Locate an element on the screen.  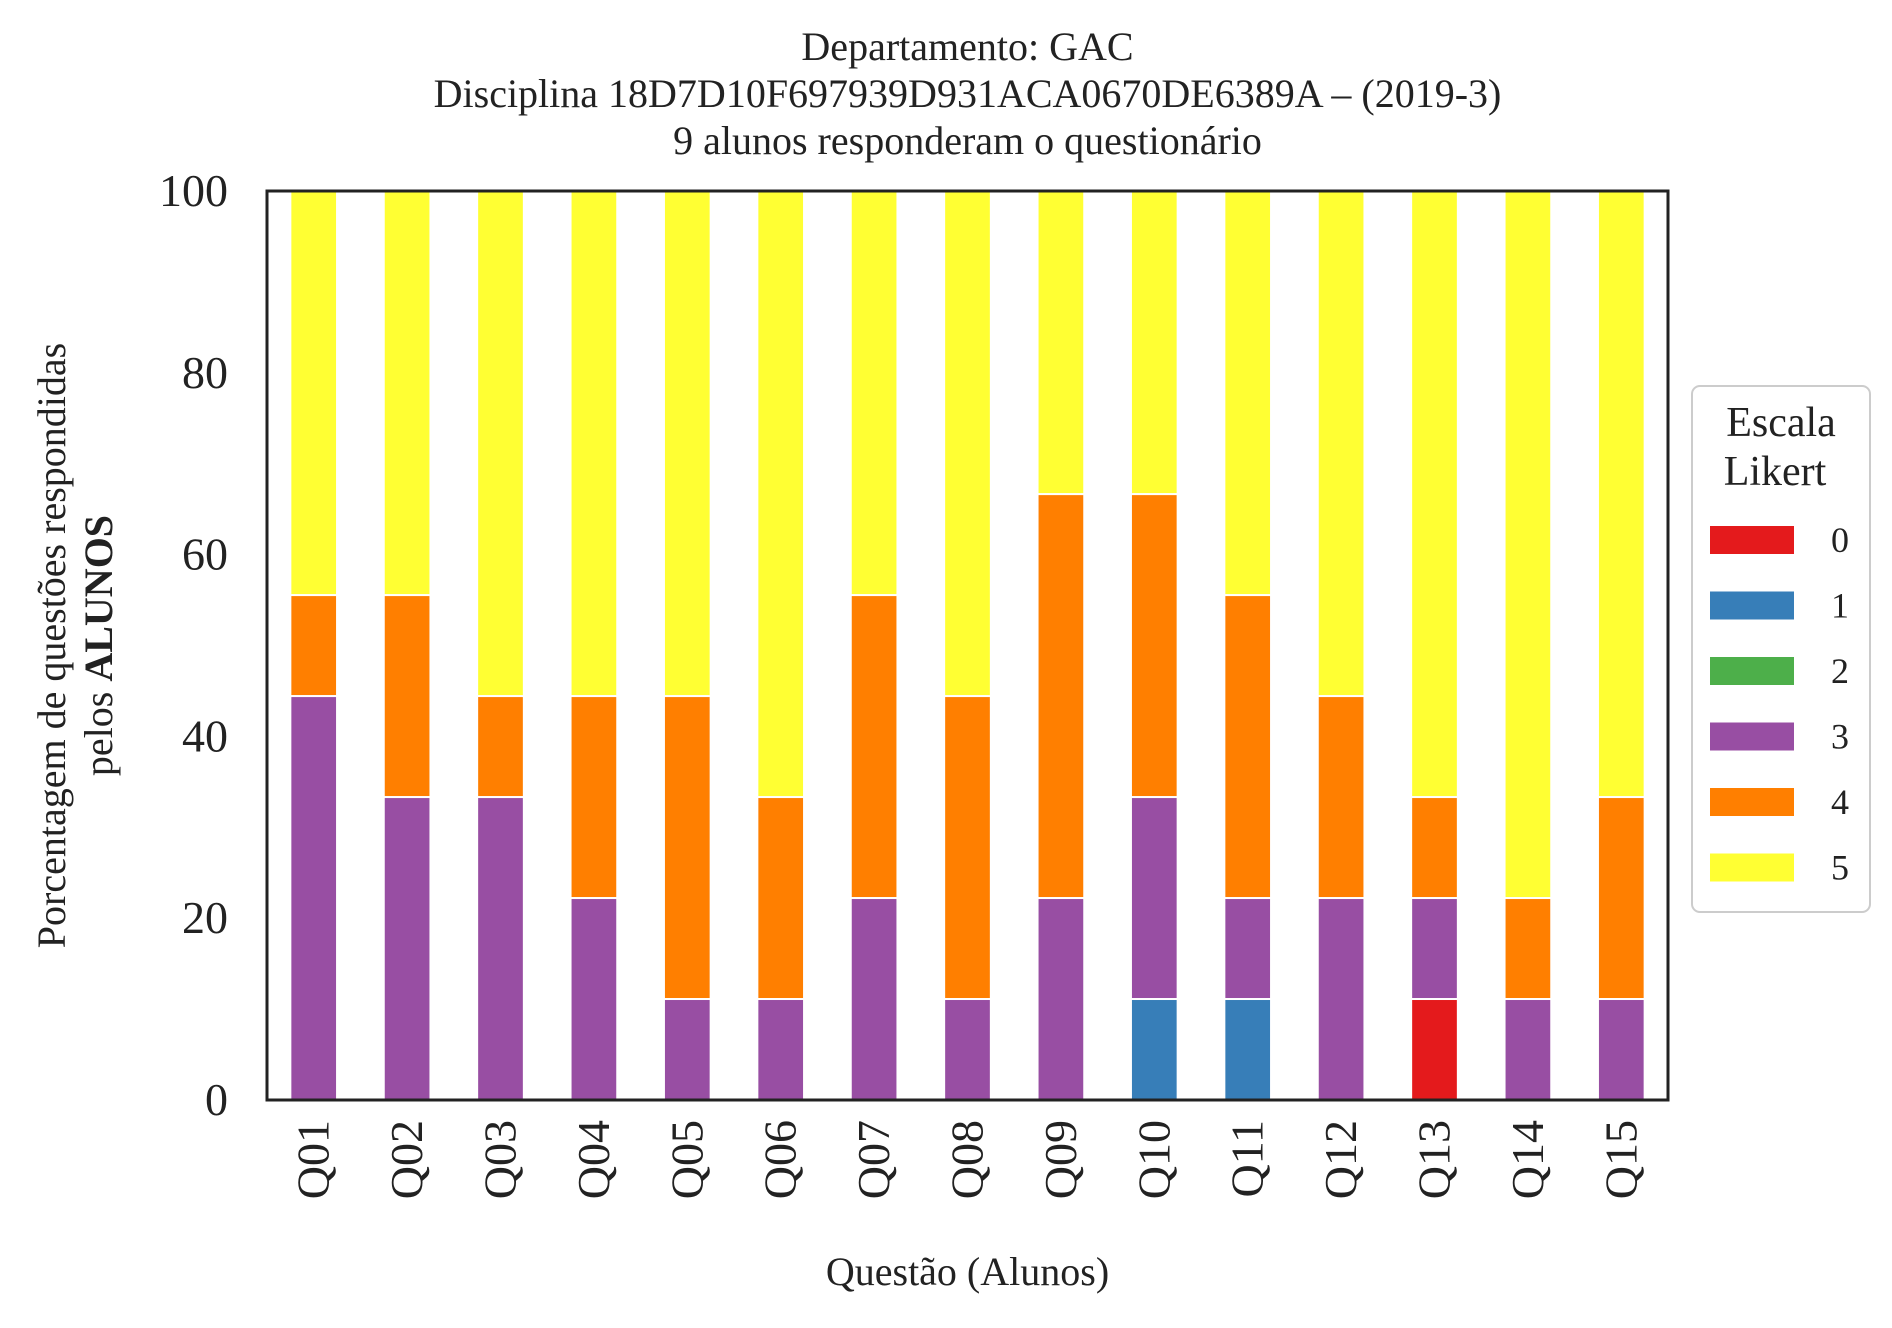
legend-title: Escala is located at coordinates (1781, 423).